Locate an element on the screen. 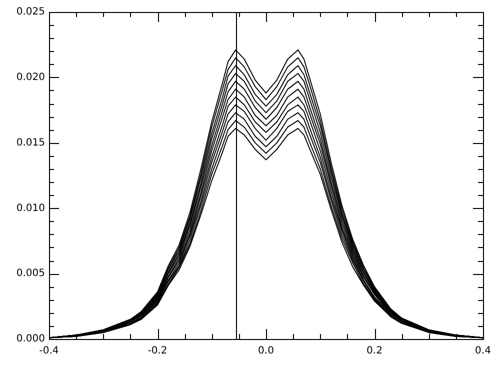 The image size is (497, 368). x-tick-label: 0.4 is located at coordinates (483, 351).